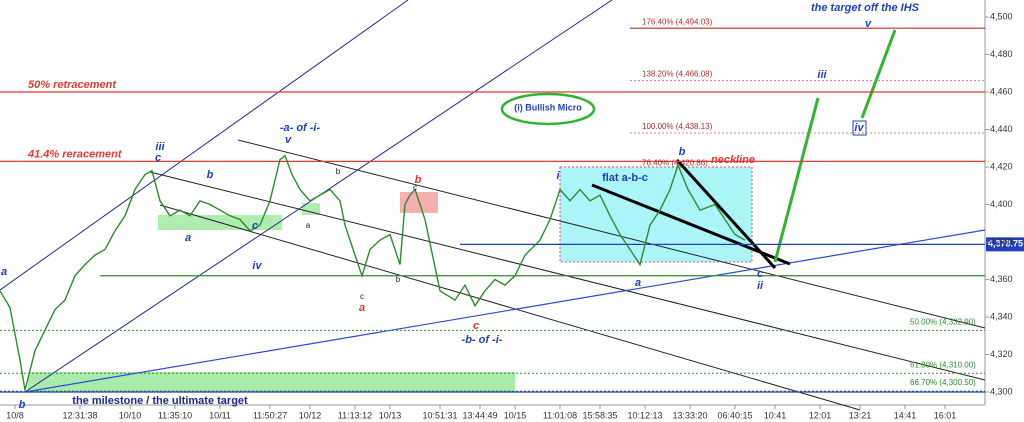 This screenshot has width=1024, height=422. I want to click on x-tick-label: 12:31:38, so click(79, 415).